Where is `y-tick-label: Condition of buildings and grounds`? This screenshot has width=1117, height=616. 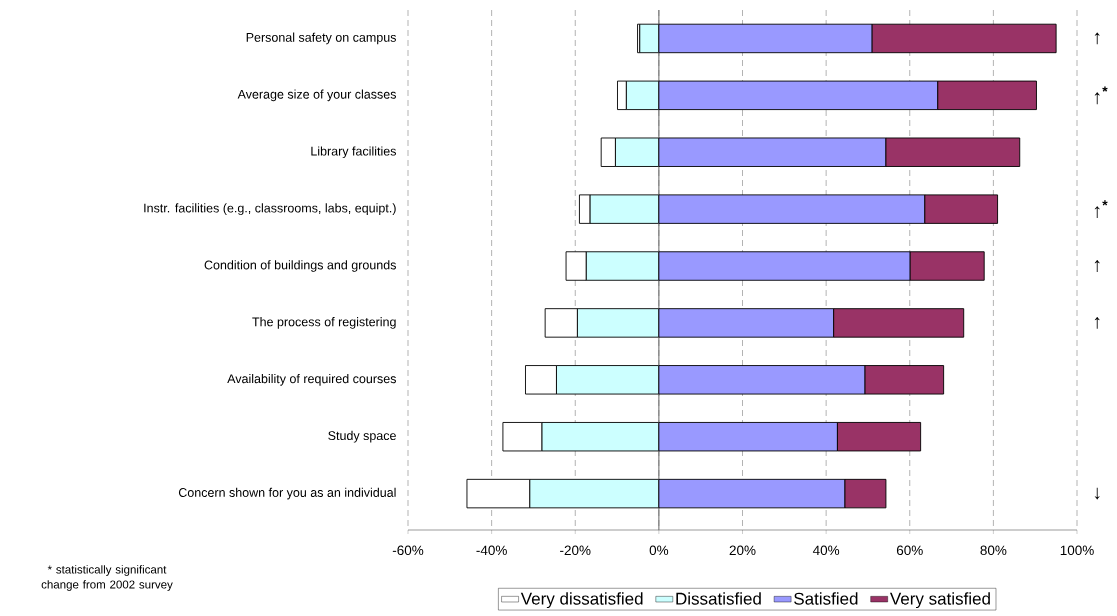
y-tick-label: Condition of buildings and grounds is located at coordinates (300, 266).